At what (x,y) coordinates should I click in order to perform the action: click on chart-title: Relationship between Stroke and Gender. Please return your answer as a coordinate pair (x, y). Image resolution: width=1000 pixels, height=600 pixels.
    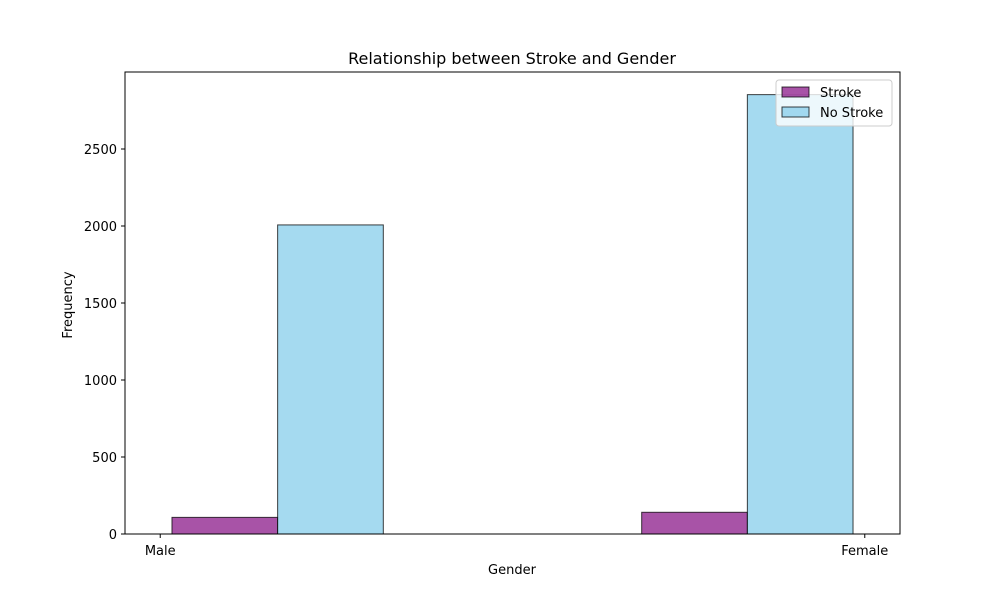
    Looking at the image, I should click on (512, 58).